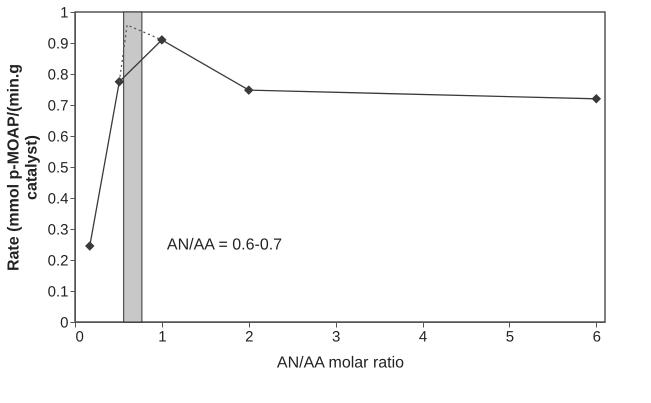 The width and height of the screenshot is (651, 403). Describe the element at coordinates (23, 168) in the screenshot. I see `y-axis-title: Rate (mmol p-MOAP/(min.g catalyst)` at that location.